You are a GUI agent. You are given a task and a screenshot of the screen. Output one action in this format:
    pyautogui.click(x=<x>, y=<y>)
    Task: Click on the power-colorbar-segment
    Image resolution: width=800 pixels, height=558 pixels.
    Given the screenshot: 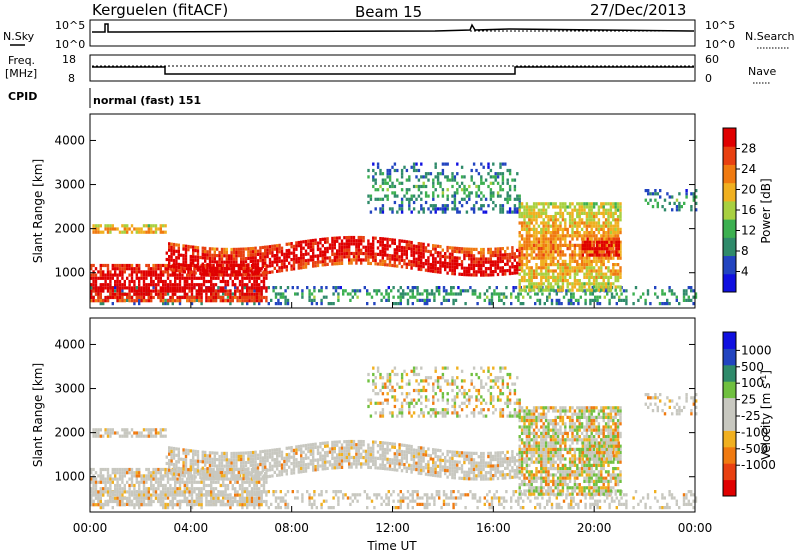 What is the action you would take?
    pyautogui.click(x=729, y=228)
    